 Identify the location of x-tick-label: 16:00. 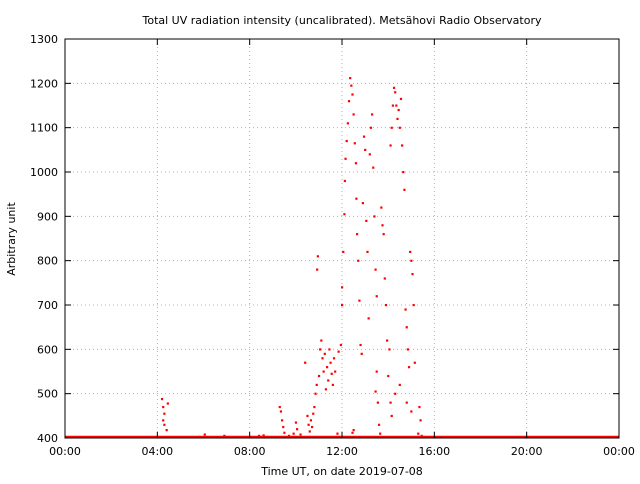
(434, 451).